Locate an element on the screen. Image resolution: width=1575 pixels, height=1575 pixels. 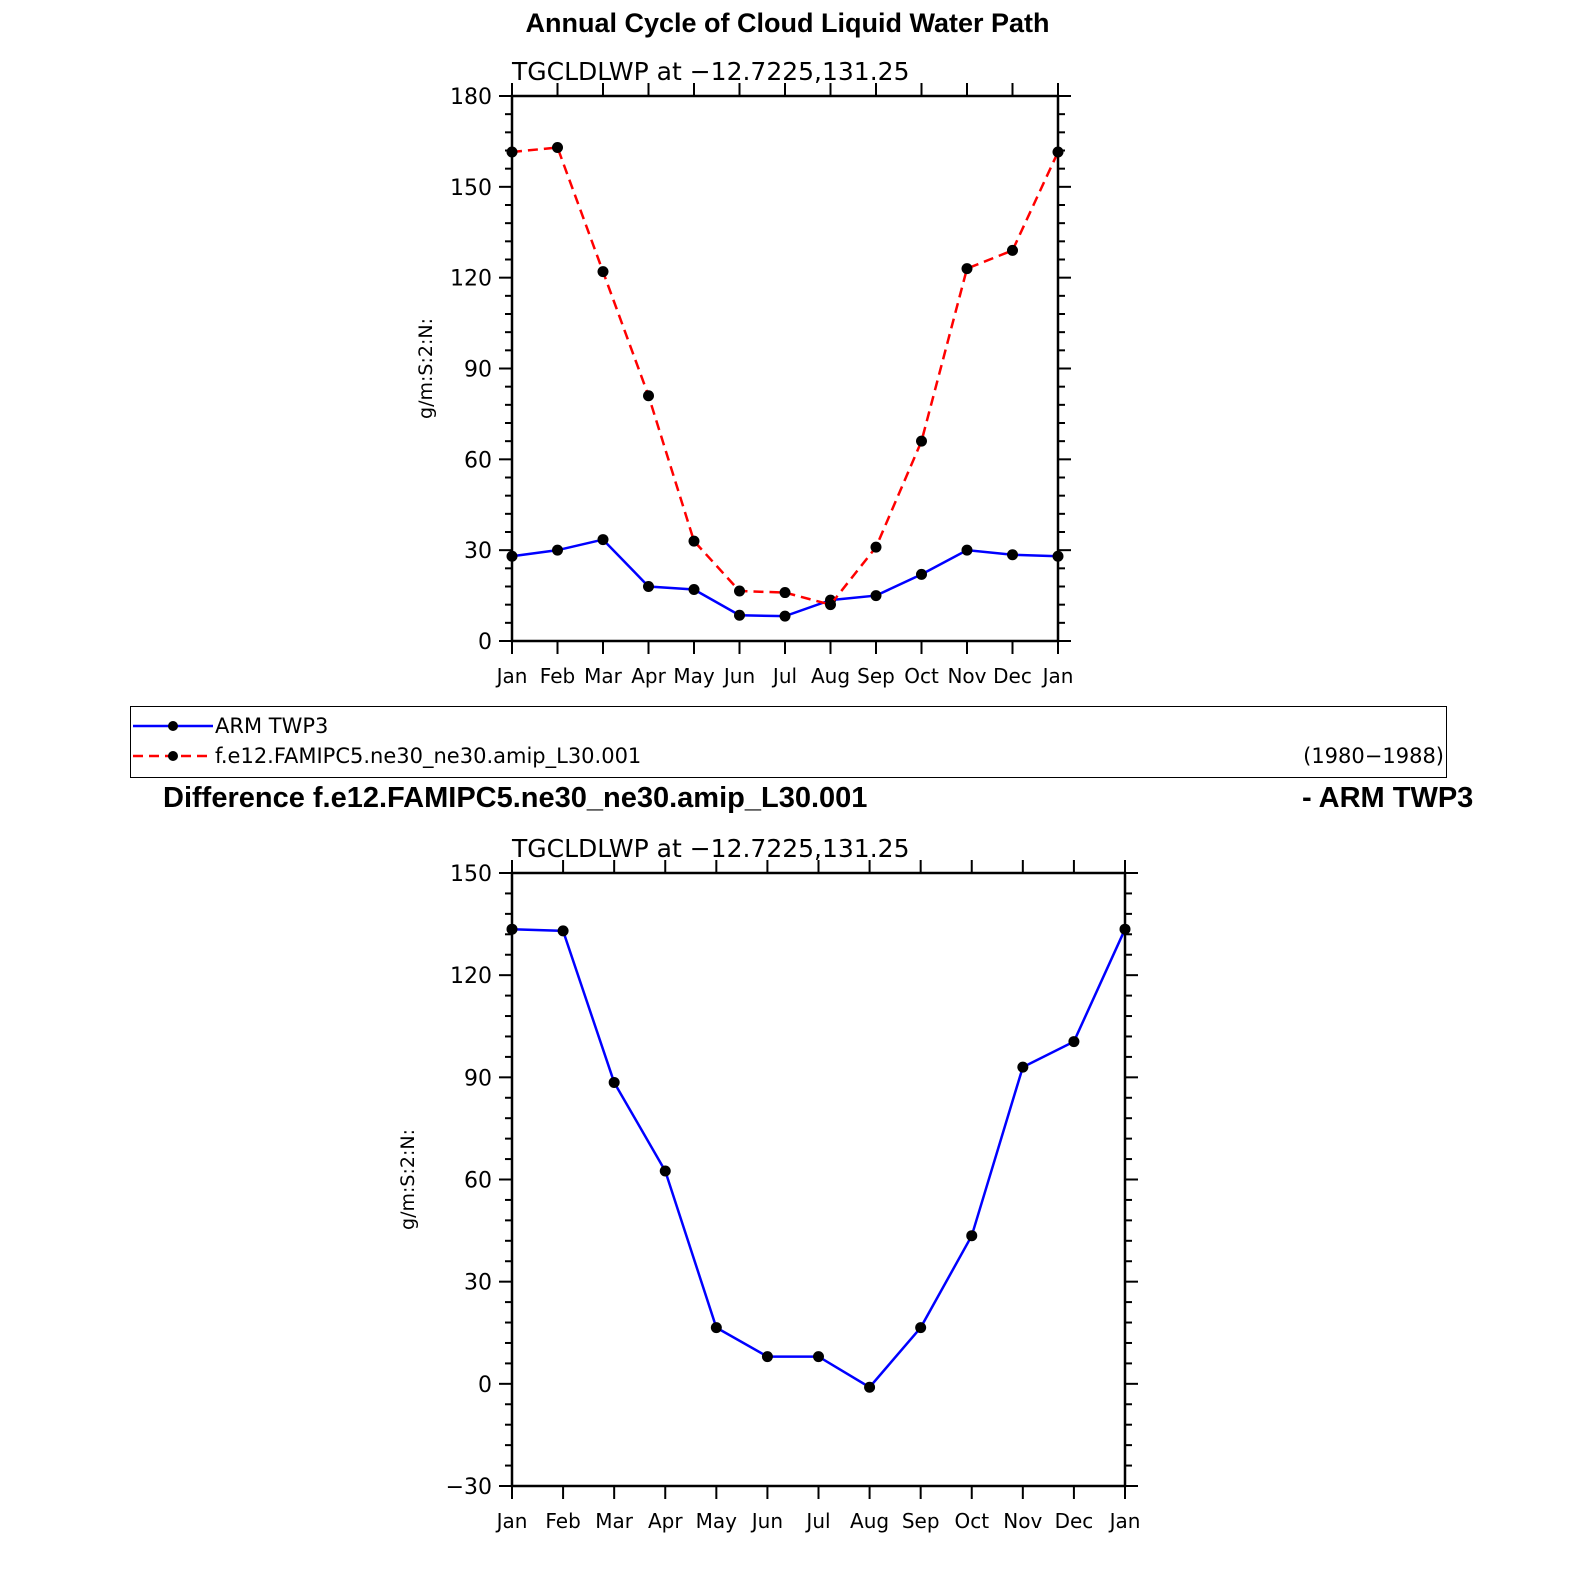
chart2-xtick-label: May is located at coordinates (717, 1521).